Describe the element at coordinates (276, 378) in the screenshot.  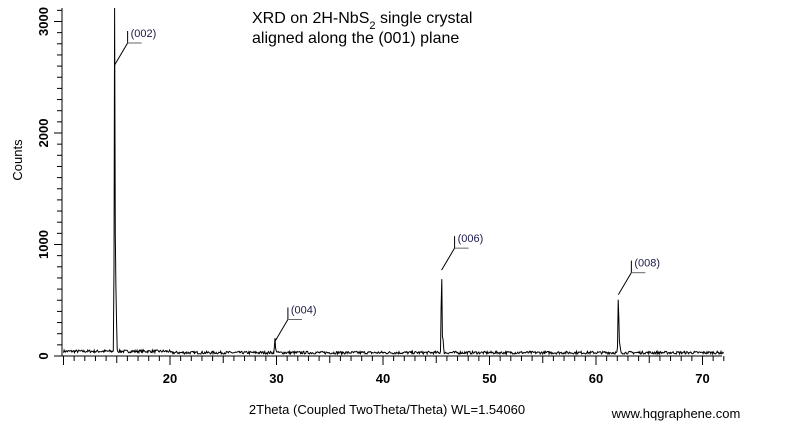
I see `x-tick-label: 30` at that location.